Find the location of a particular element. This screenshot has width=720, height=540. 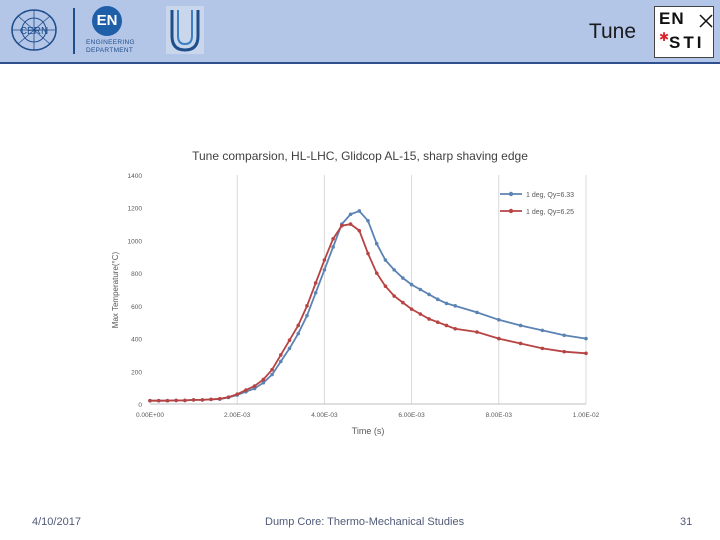

x-tick-label: 0.00E+00 is located at coordinates (150, 415).